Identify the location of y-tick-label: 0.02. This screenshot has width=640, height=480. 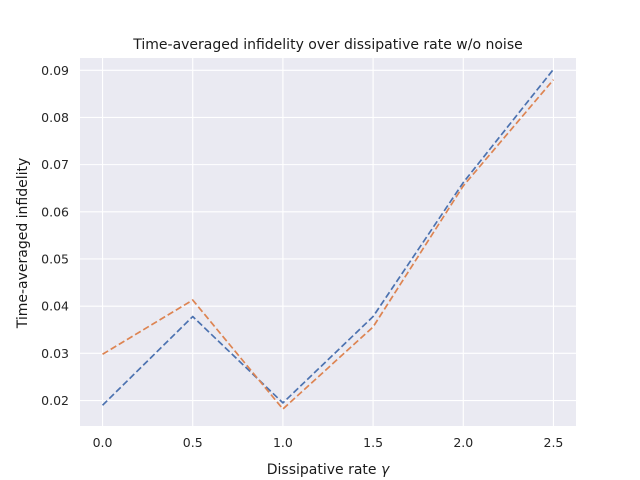
(55, 400).